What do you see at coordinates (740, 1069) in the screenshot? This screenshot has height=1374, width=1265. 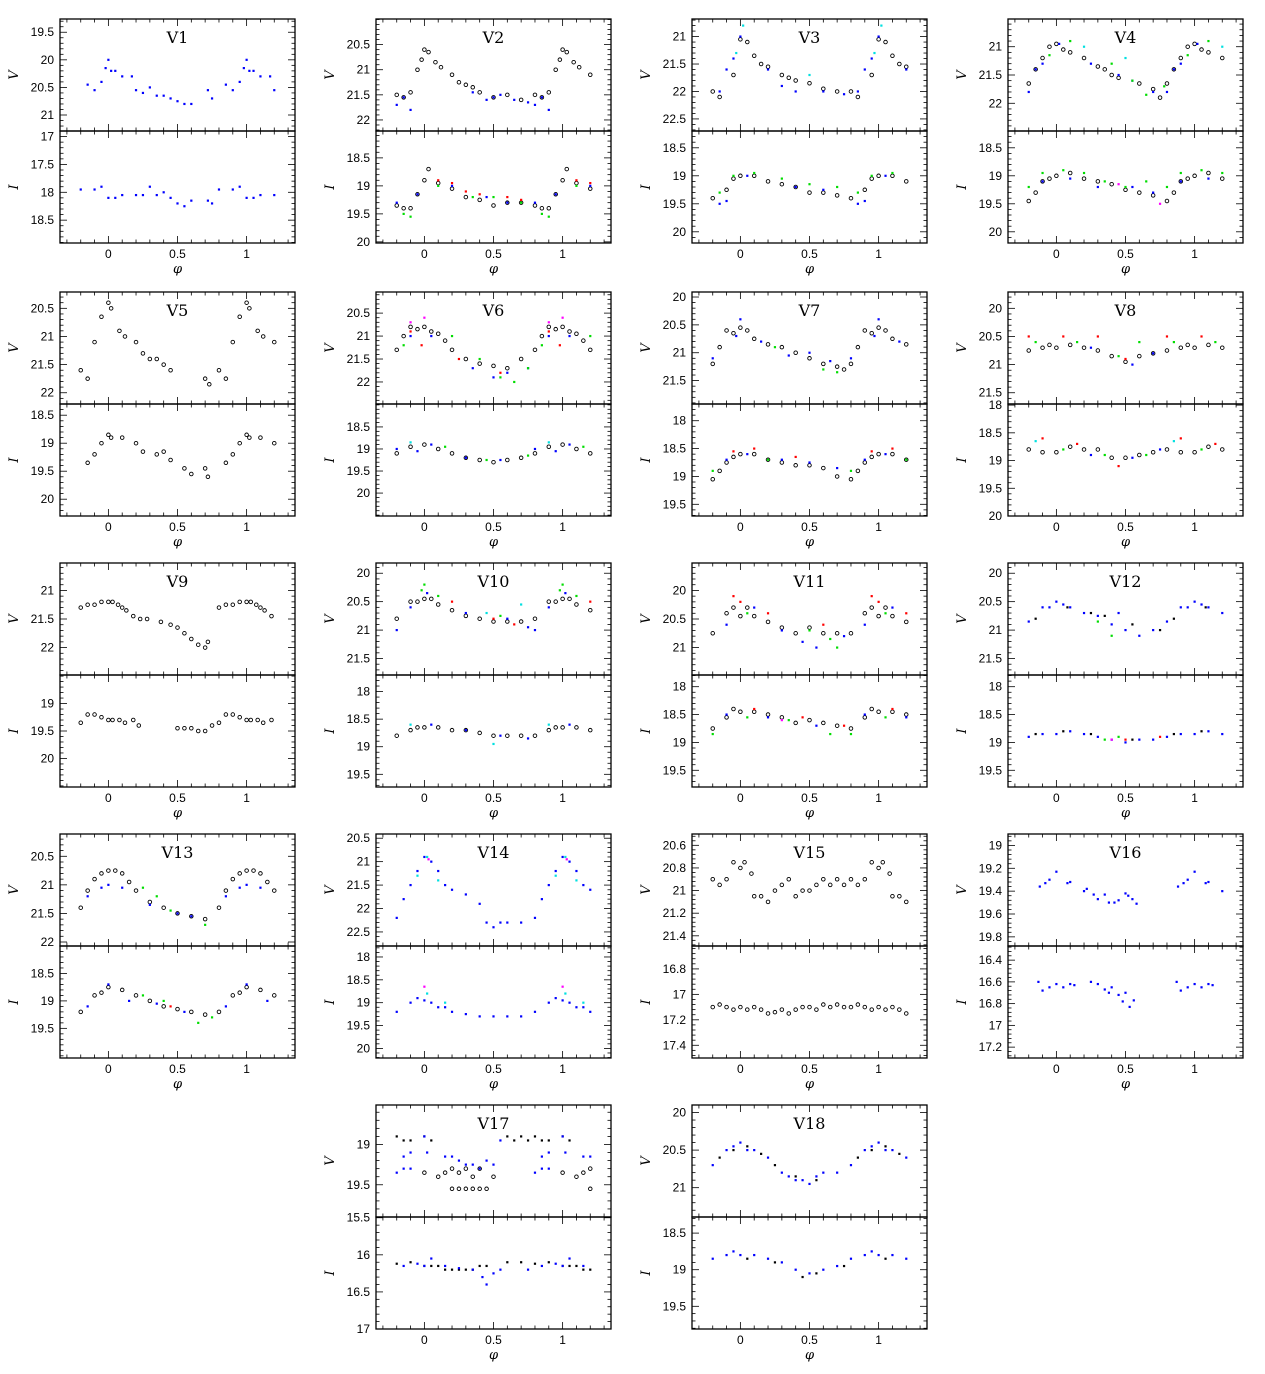 I see `x-tick-label: 0` at bounding box center [740, 1069].